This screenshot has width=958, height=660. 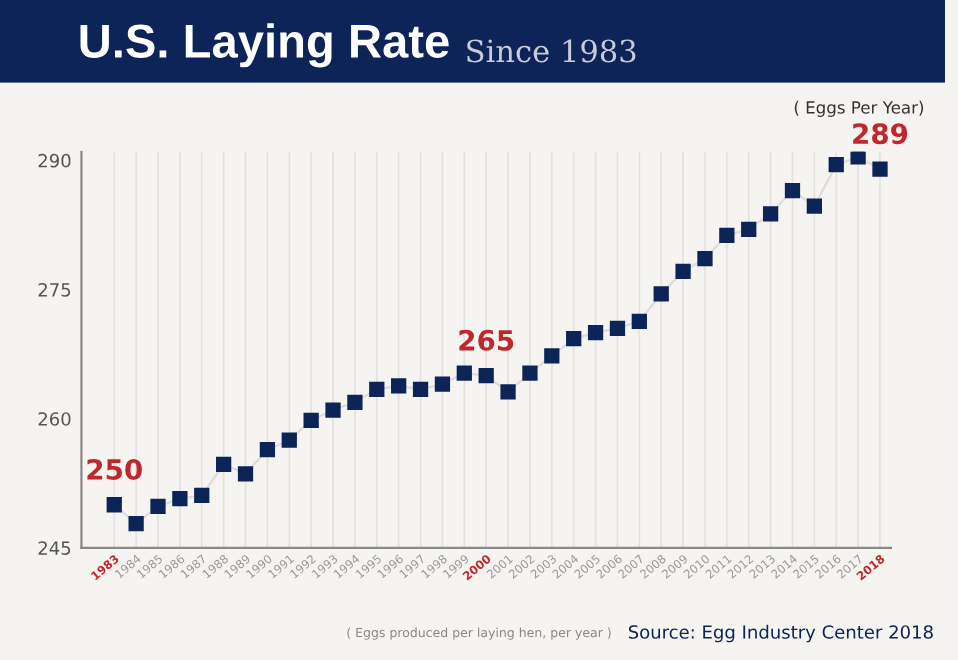 What do you see at coordinates (54, 419) in the screenshot?
I see `y-tick-label: 260` at bounding box center [54, 419].